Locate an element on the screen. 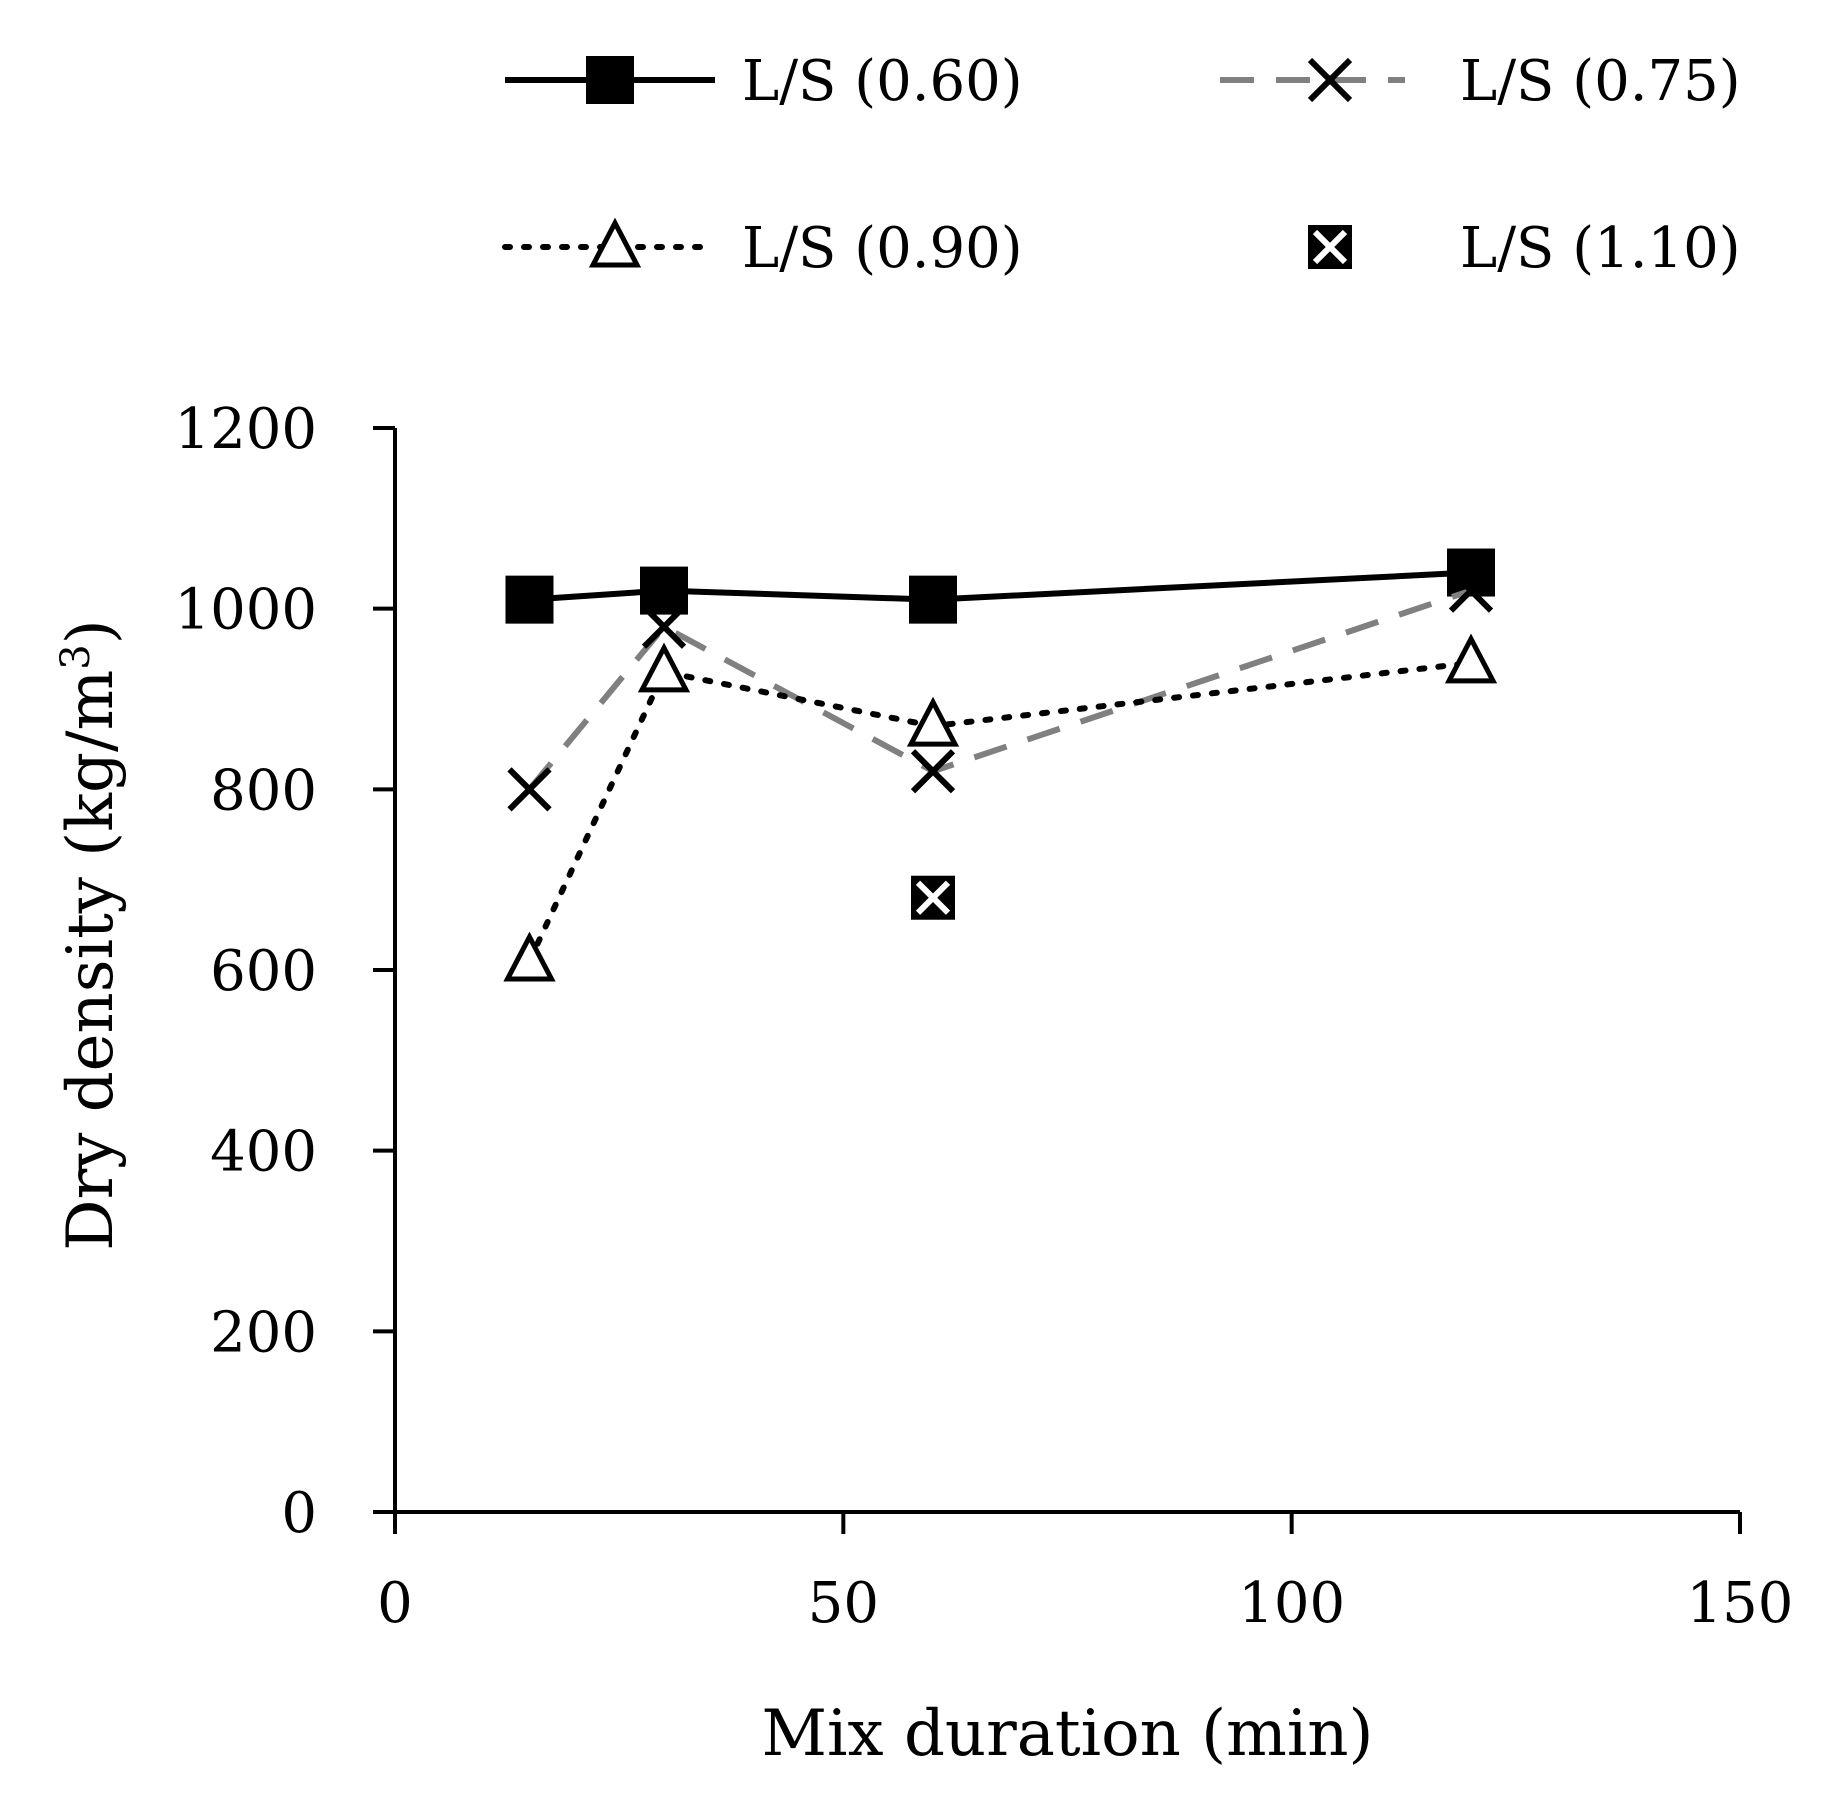 The width and height of the screenshot is (1822, 1797). y-axis-title-end: ) is located at coordinates (91, 631).